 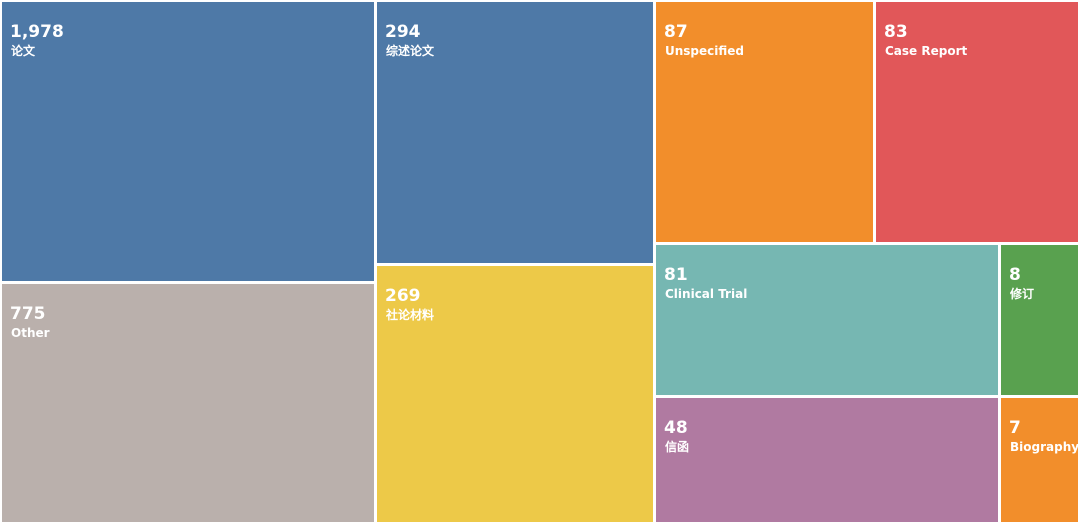 I want to click on tile-value: 81, so click(x=676, y=275).